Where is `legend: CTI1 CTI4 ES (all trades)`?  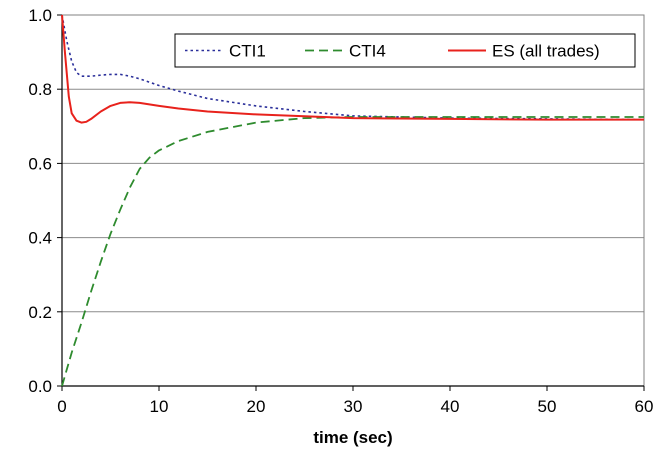 legend: CTI1 CTI4 ES (all trades) is located at coordinates (405, 50).